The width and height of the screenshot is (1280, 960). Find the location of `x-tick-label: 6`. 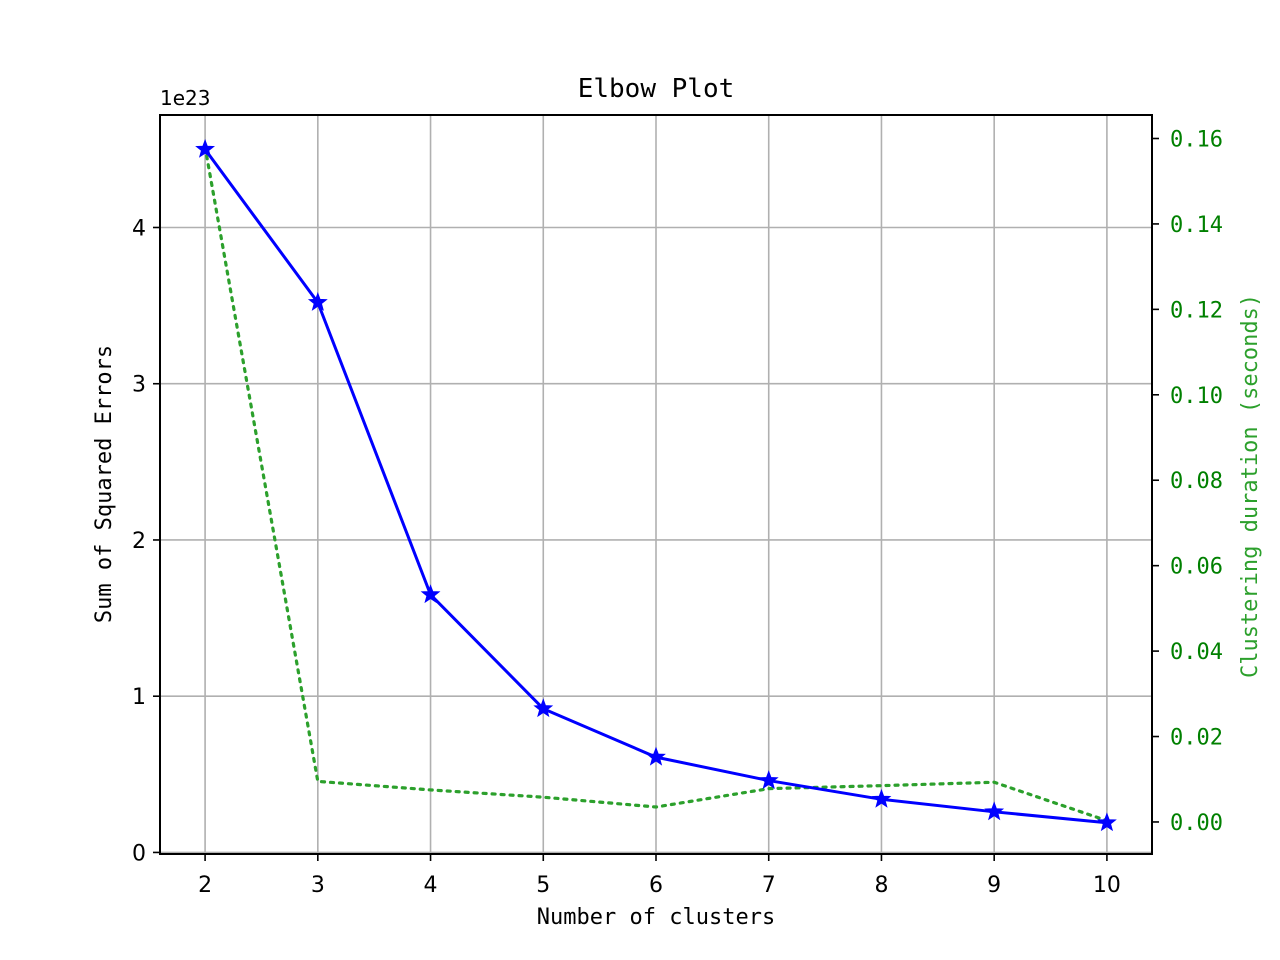

x-tick-label: 6 is located at coordinates (656, 885).